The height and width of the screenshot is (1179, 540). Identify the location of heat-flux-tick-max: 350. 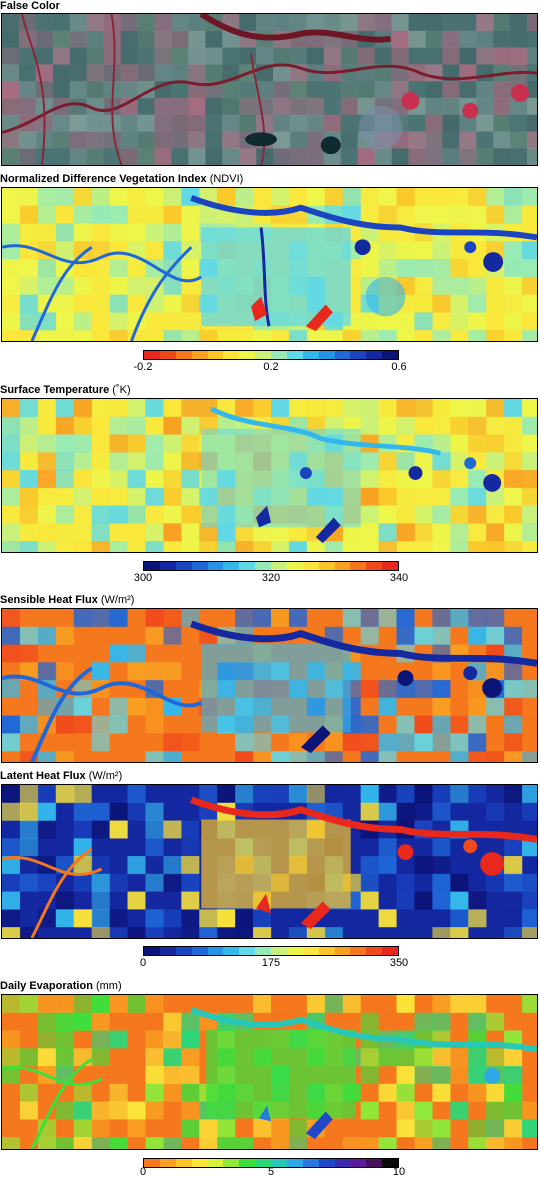
(399, 963).